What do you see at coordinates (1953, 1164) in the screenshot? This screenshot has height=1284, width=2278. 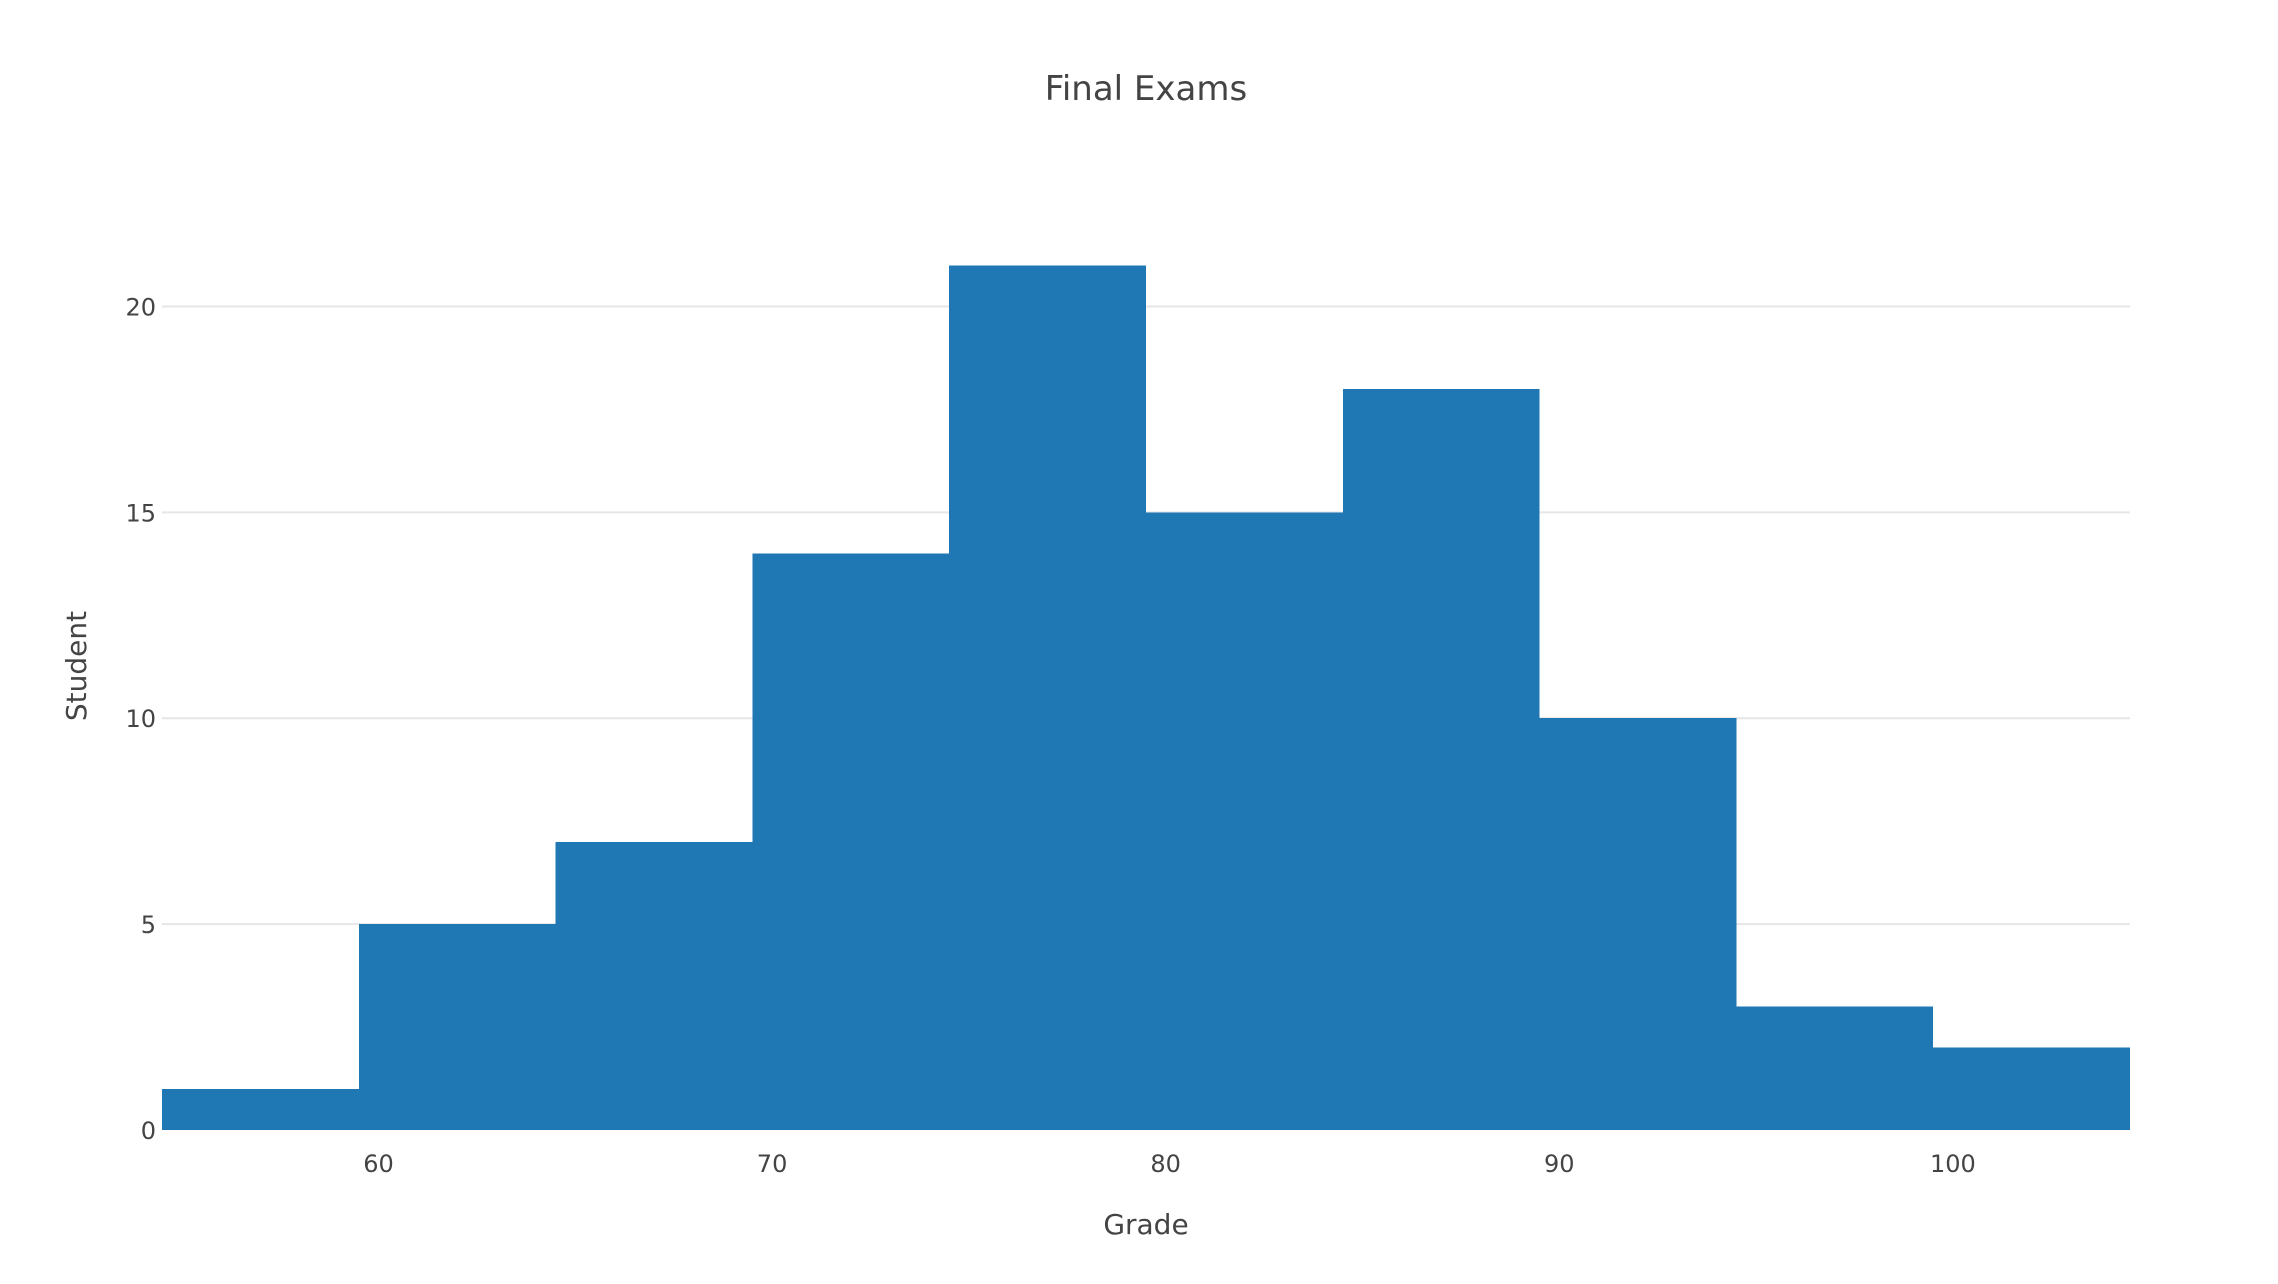 I see `x-tick-label: 100` at bounding box center [1953, 1164].